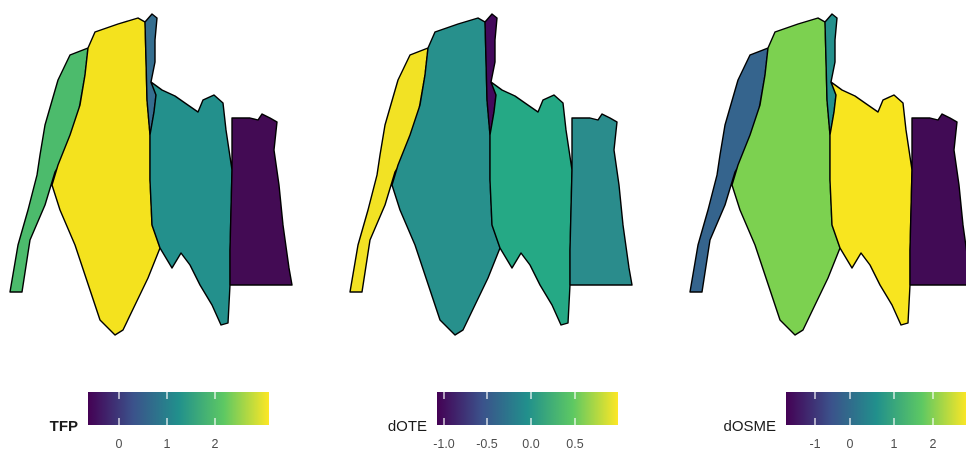  What do you see at coordinates (749, 426) in the screenshot?
I see `legend-title: dOSME` at bounding box center [749, 426].